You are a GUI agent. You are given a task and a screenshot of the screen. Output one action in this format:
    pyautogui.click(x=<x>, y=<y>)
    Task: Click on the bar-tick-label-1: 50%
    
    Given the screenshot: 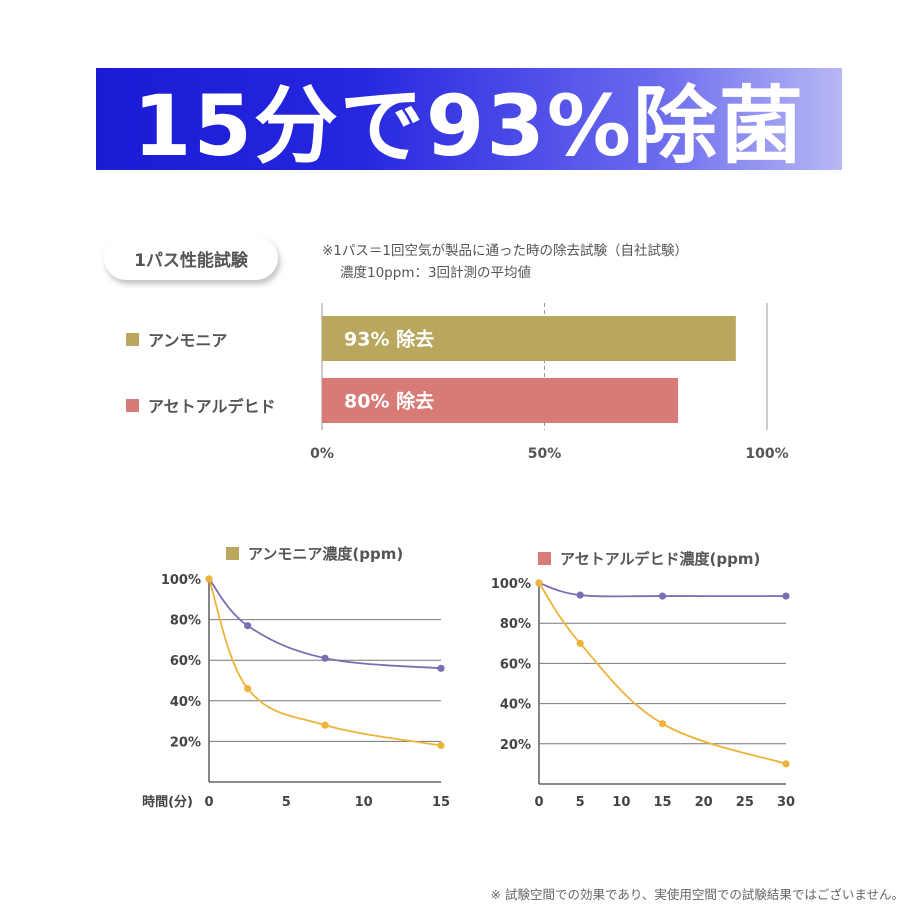 What is the action you would take?
    pyautogui.click(x=545, y=454)
    